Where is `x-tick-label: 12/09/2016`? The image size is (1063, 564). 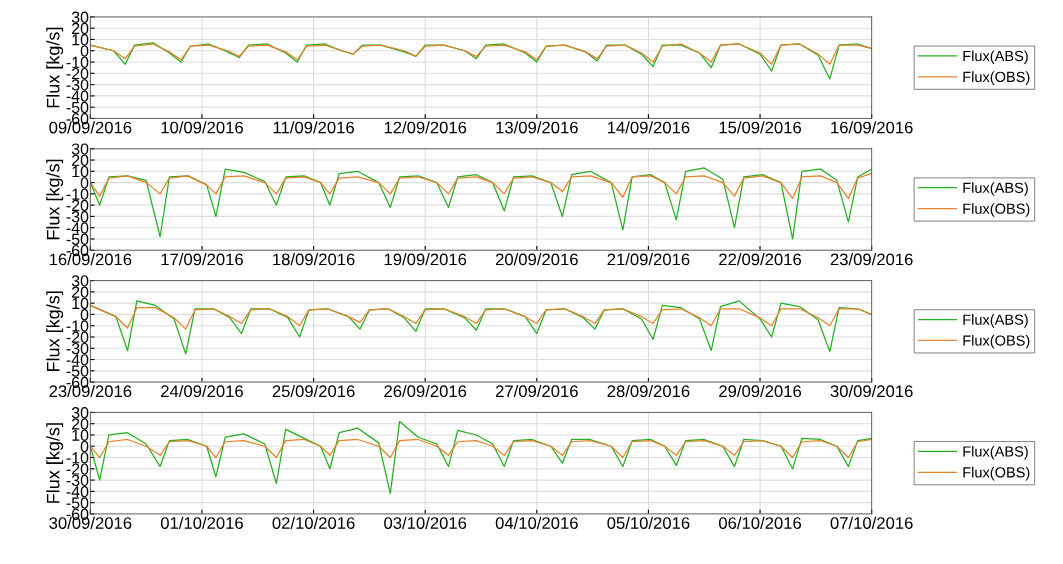 x-tick-label: 12/09/2016 is located at coordinates (425, 127).